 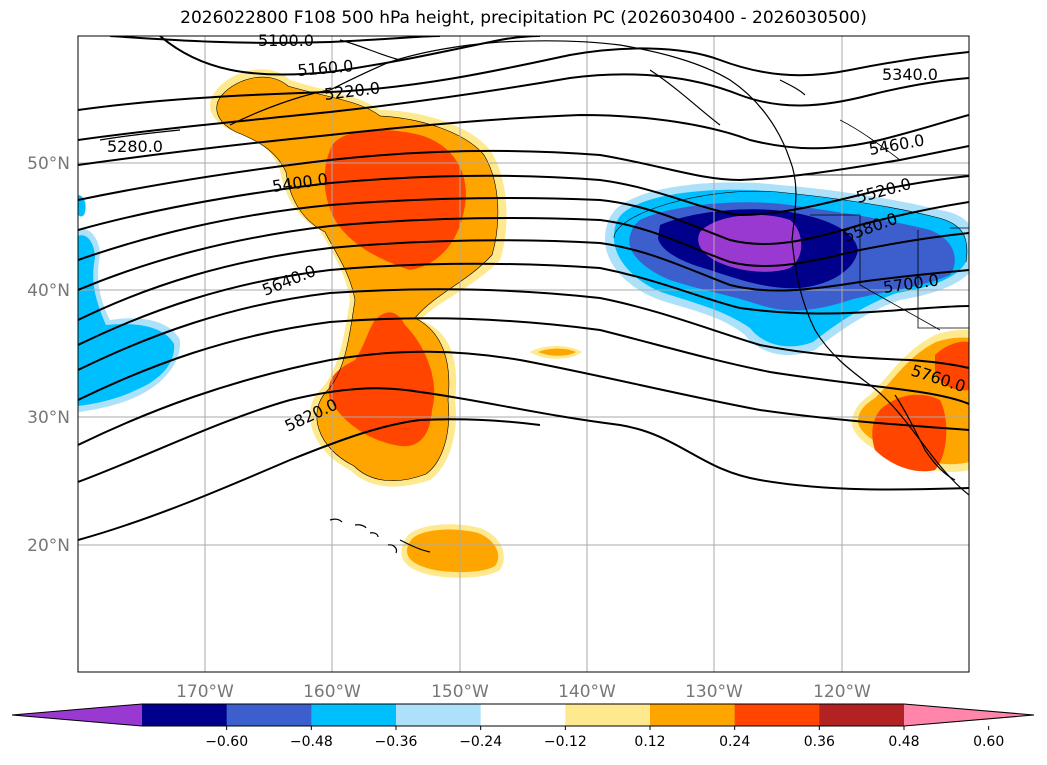 What do you see at coordinates (396, 742) in the screenshot?
I see `colorbar-tick-label: −0.36` at bounding box center [396, 742].